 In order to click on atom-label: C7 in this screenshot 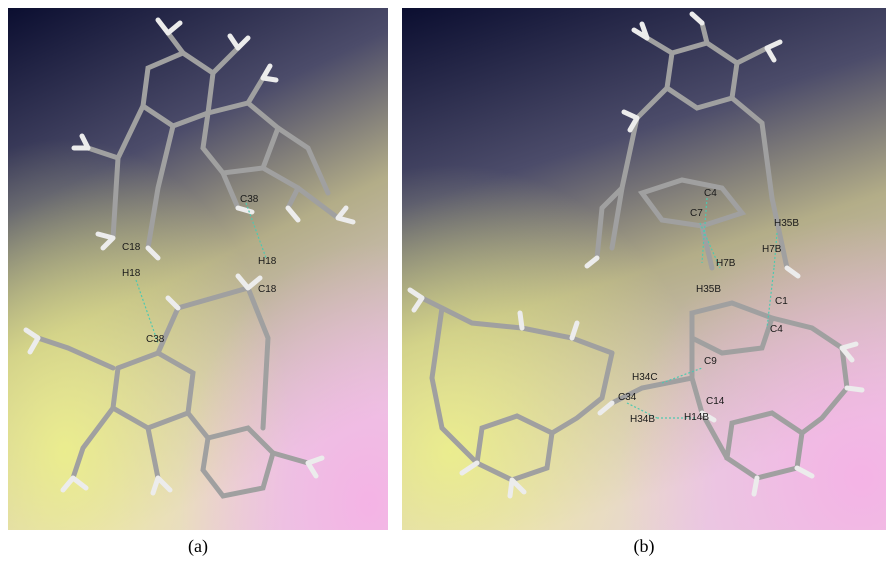, I will do `click(696, 213)`.